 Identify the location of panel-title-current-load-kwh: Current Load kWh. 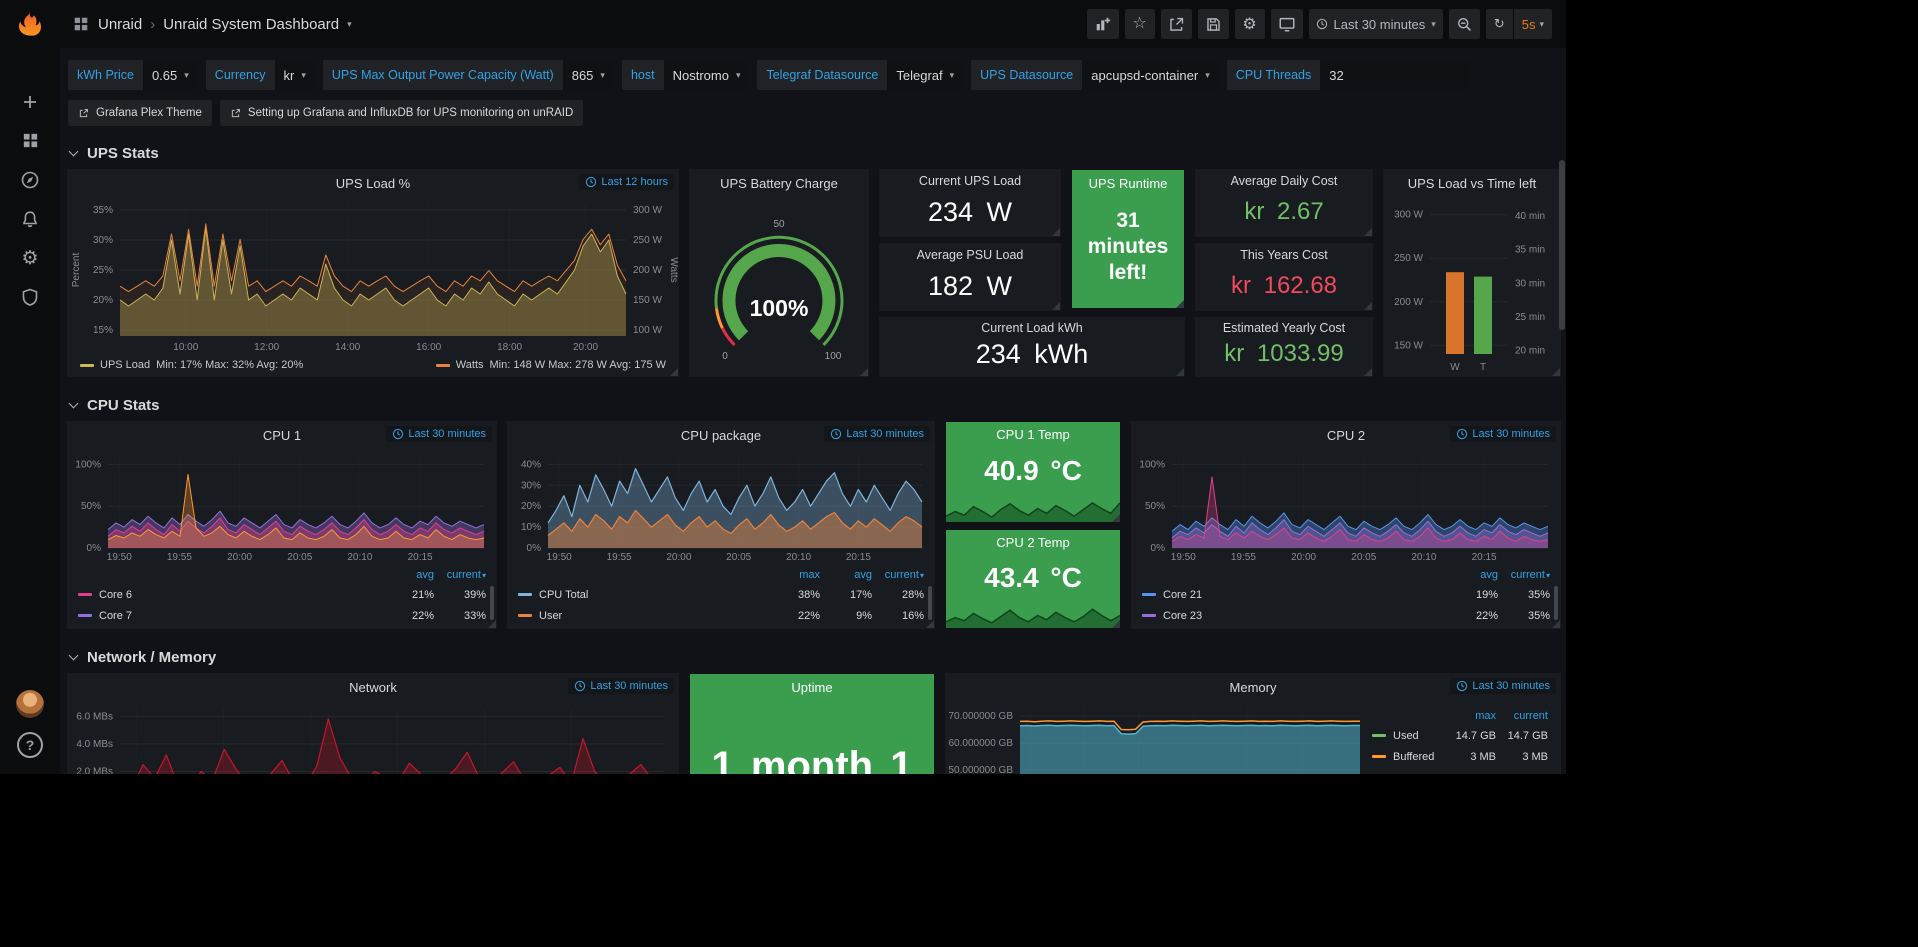
(1032, 328).